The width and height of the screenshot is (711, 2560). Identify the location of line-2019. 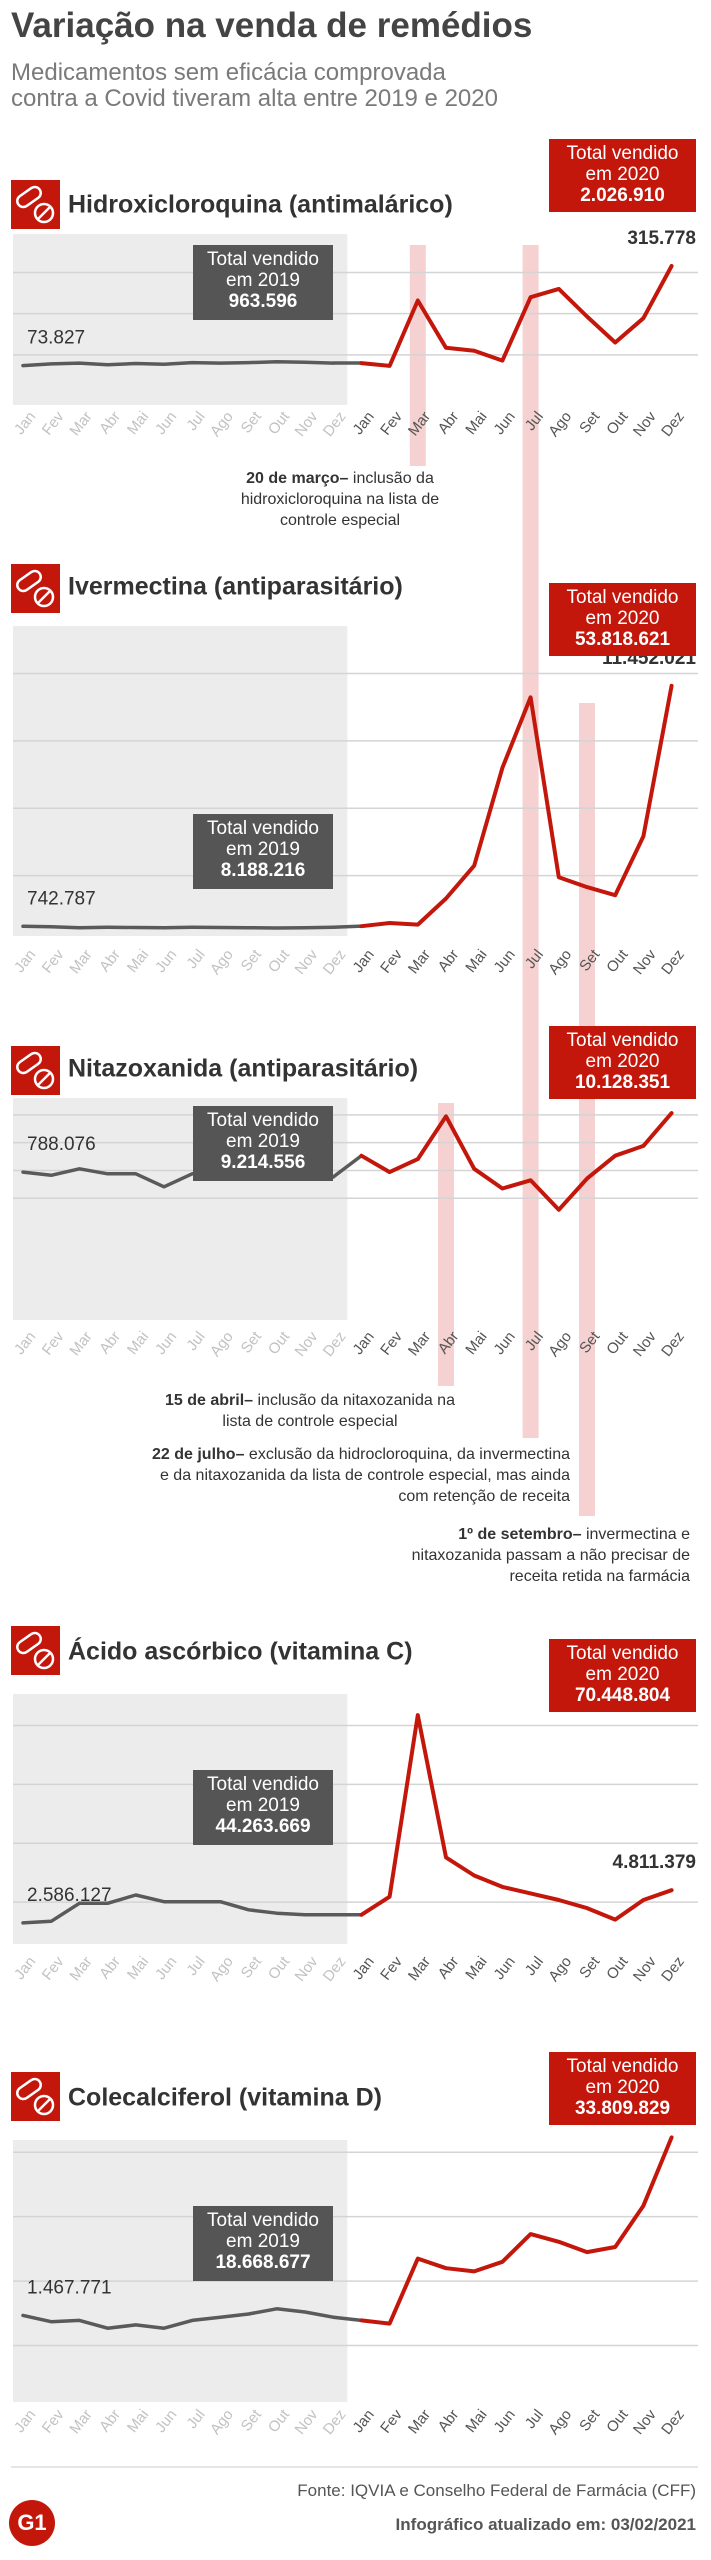
(178, 364).